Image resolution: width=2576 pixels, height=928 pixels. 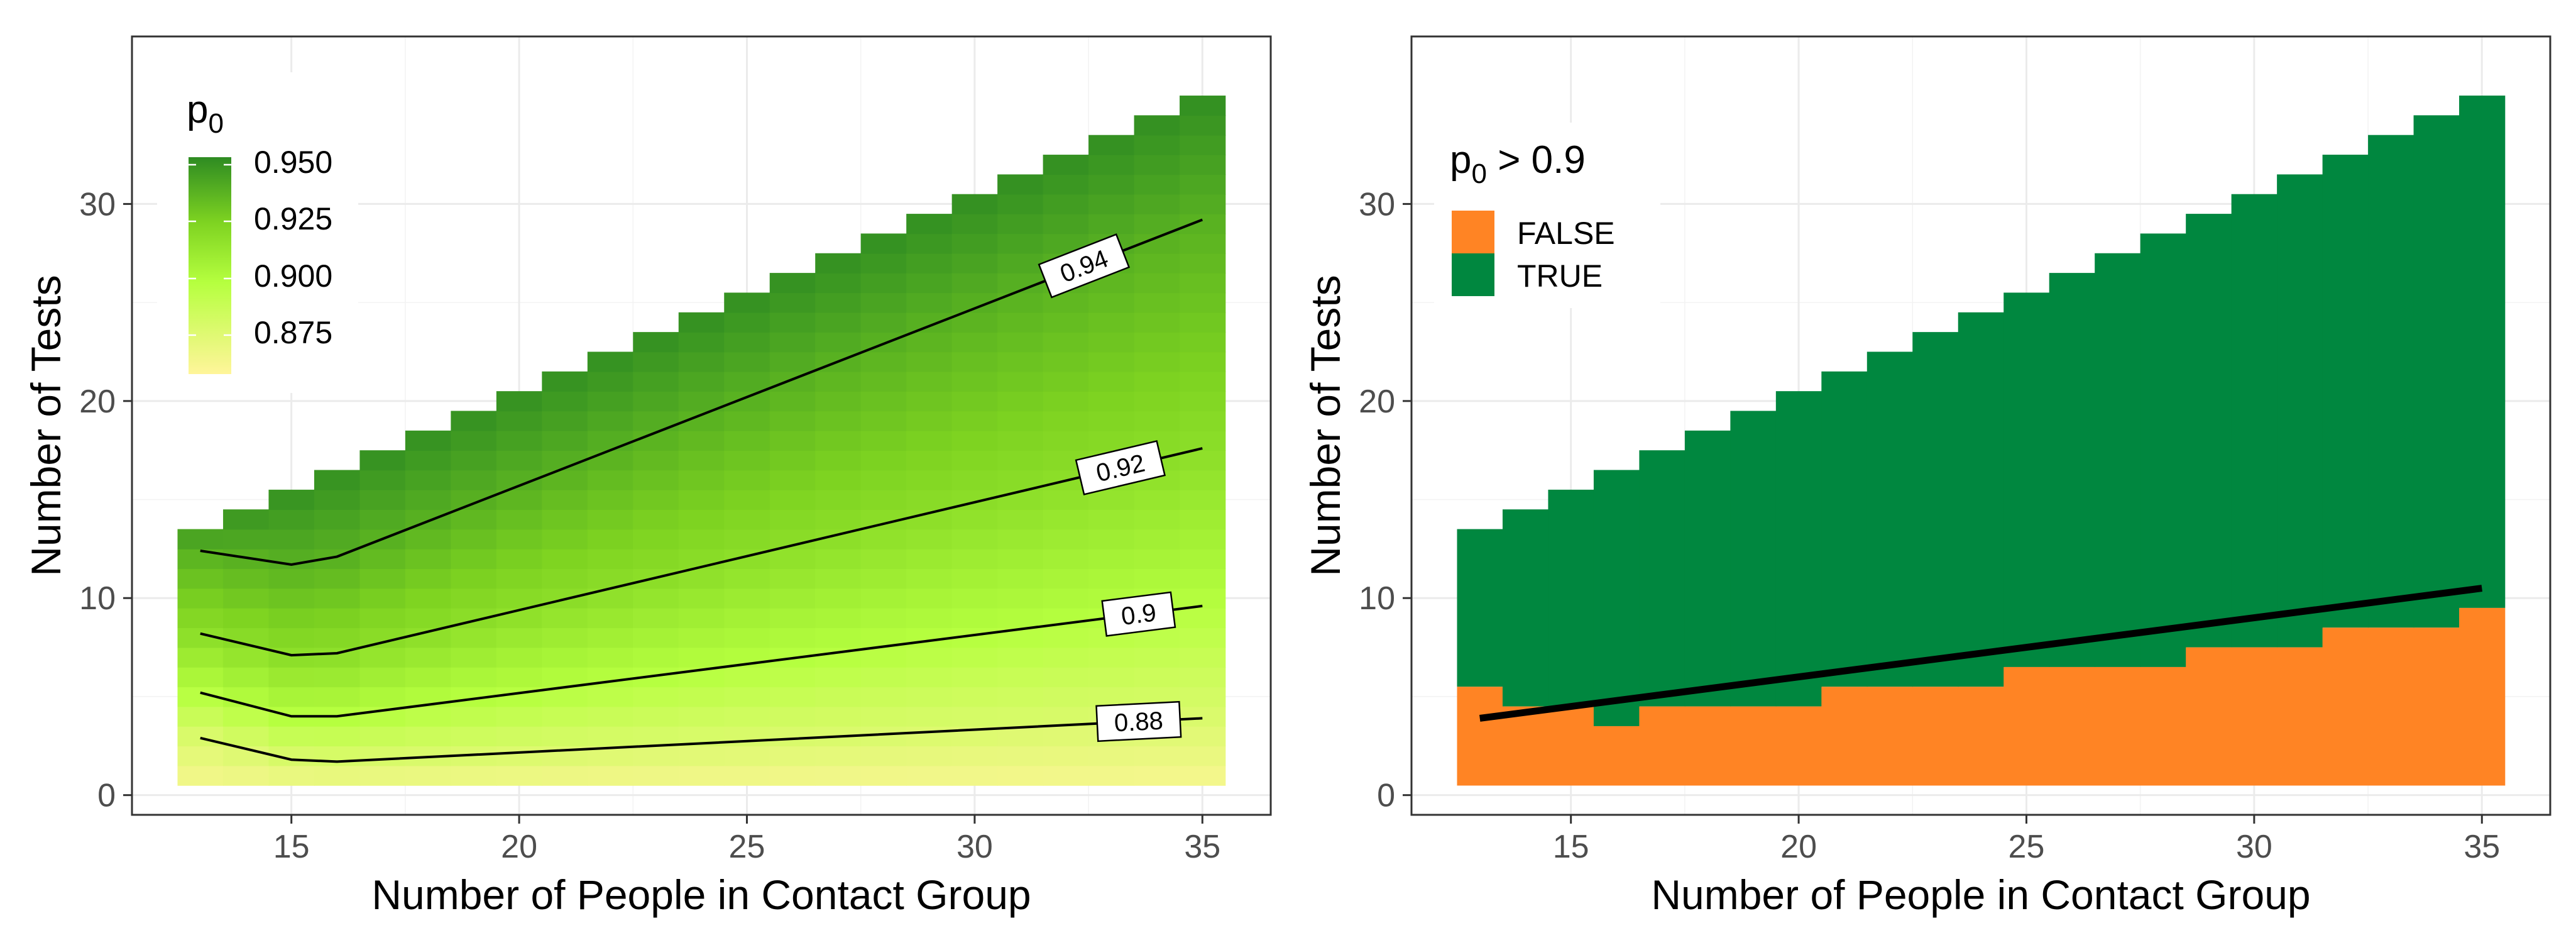 I want to click on contour-label-text: 0.9, so click(x=1139, y=615).